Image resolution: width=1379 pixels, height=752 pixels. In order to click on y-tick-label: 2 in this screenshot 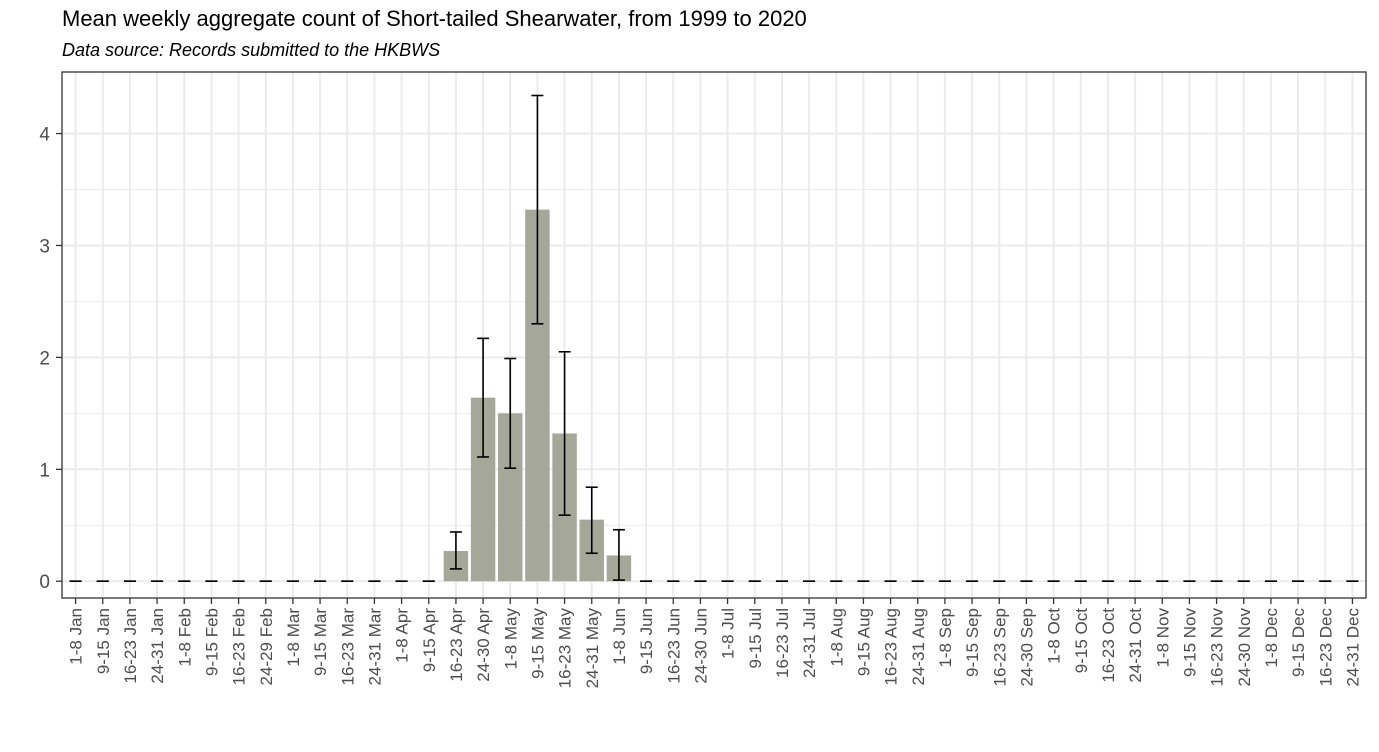, I will do `click(44, 358)`.